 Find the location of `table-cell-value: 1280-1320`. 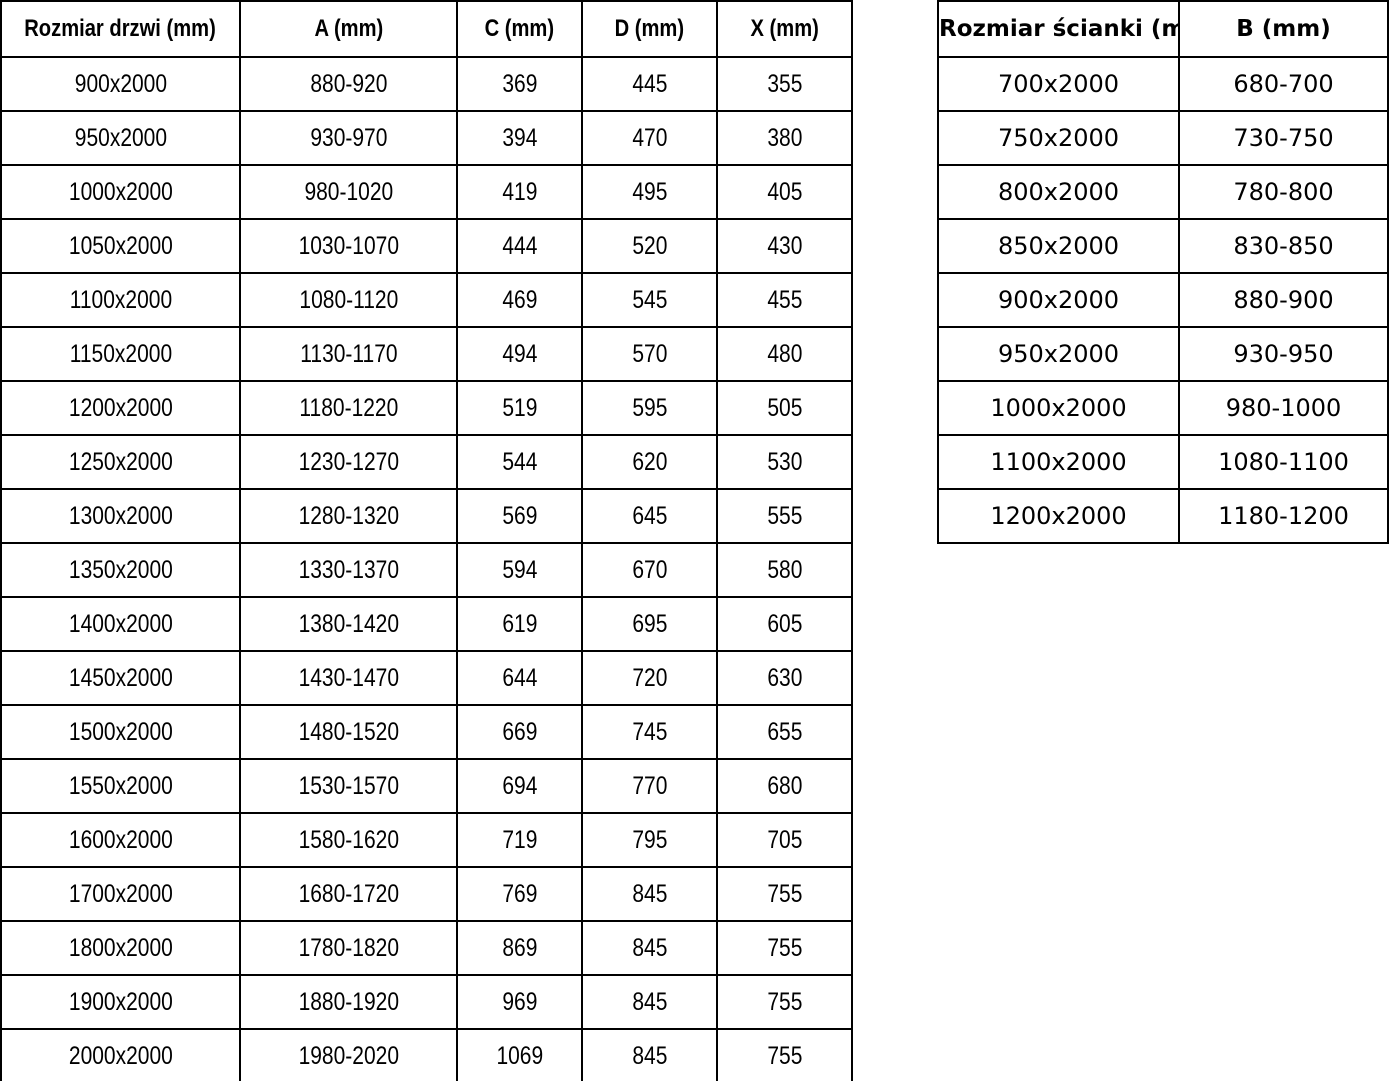

table-cell-value: 1280-1320 is located at coordinates (348, 515).